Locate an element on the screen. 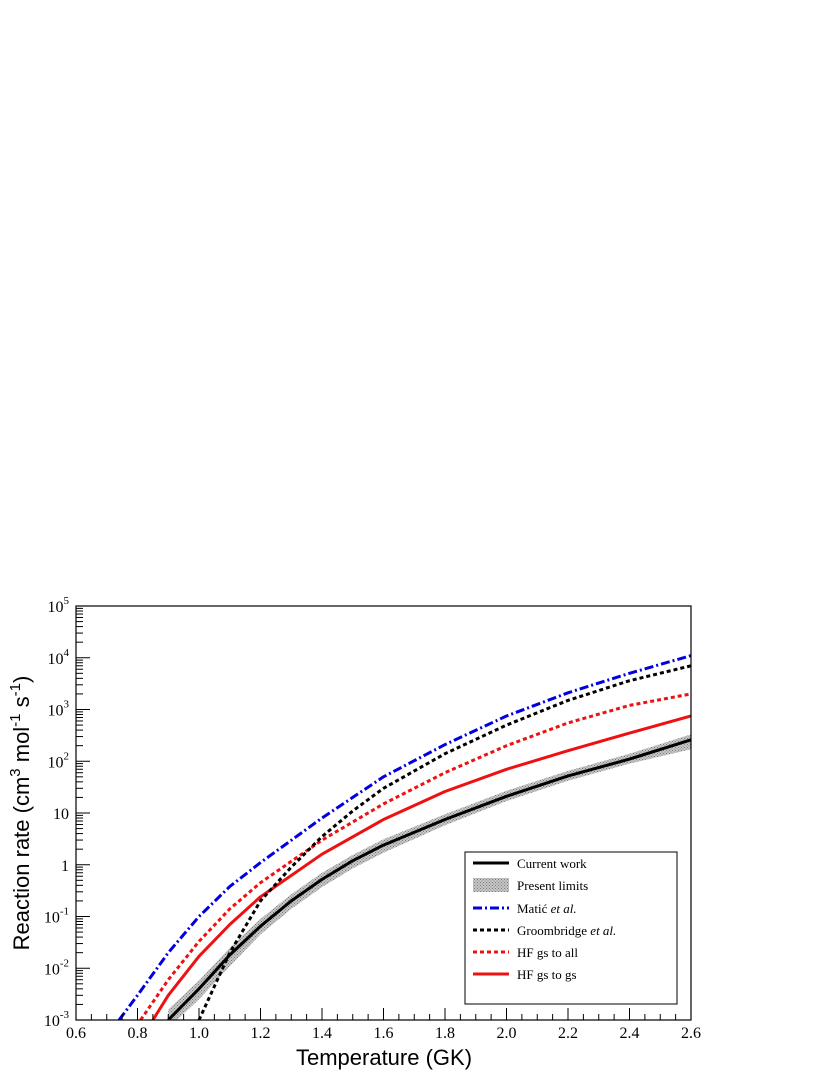 The image size is (830, 1075). legend-label-groombridge: Groombridge et al. is located at coordinates (566, 930).